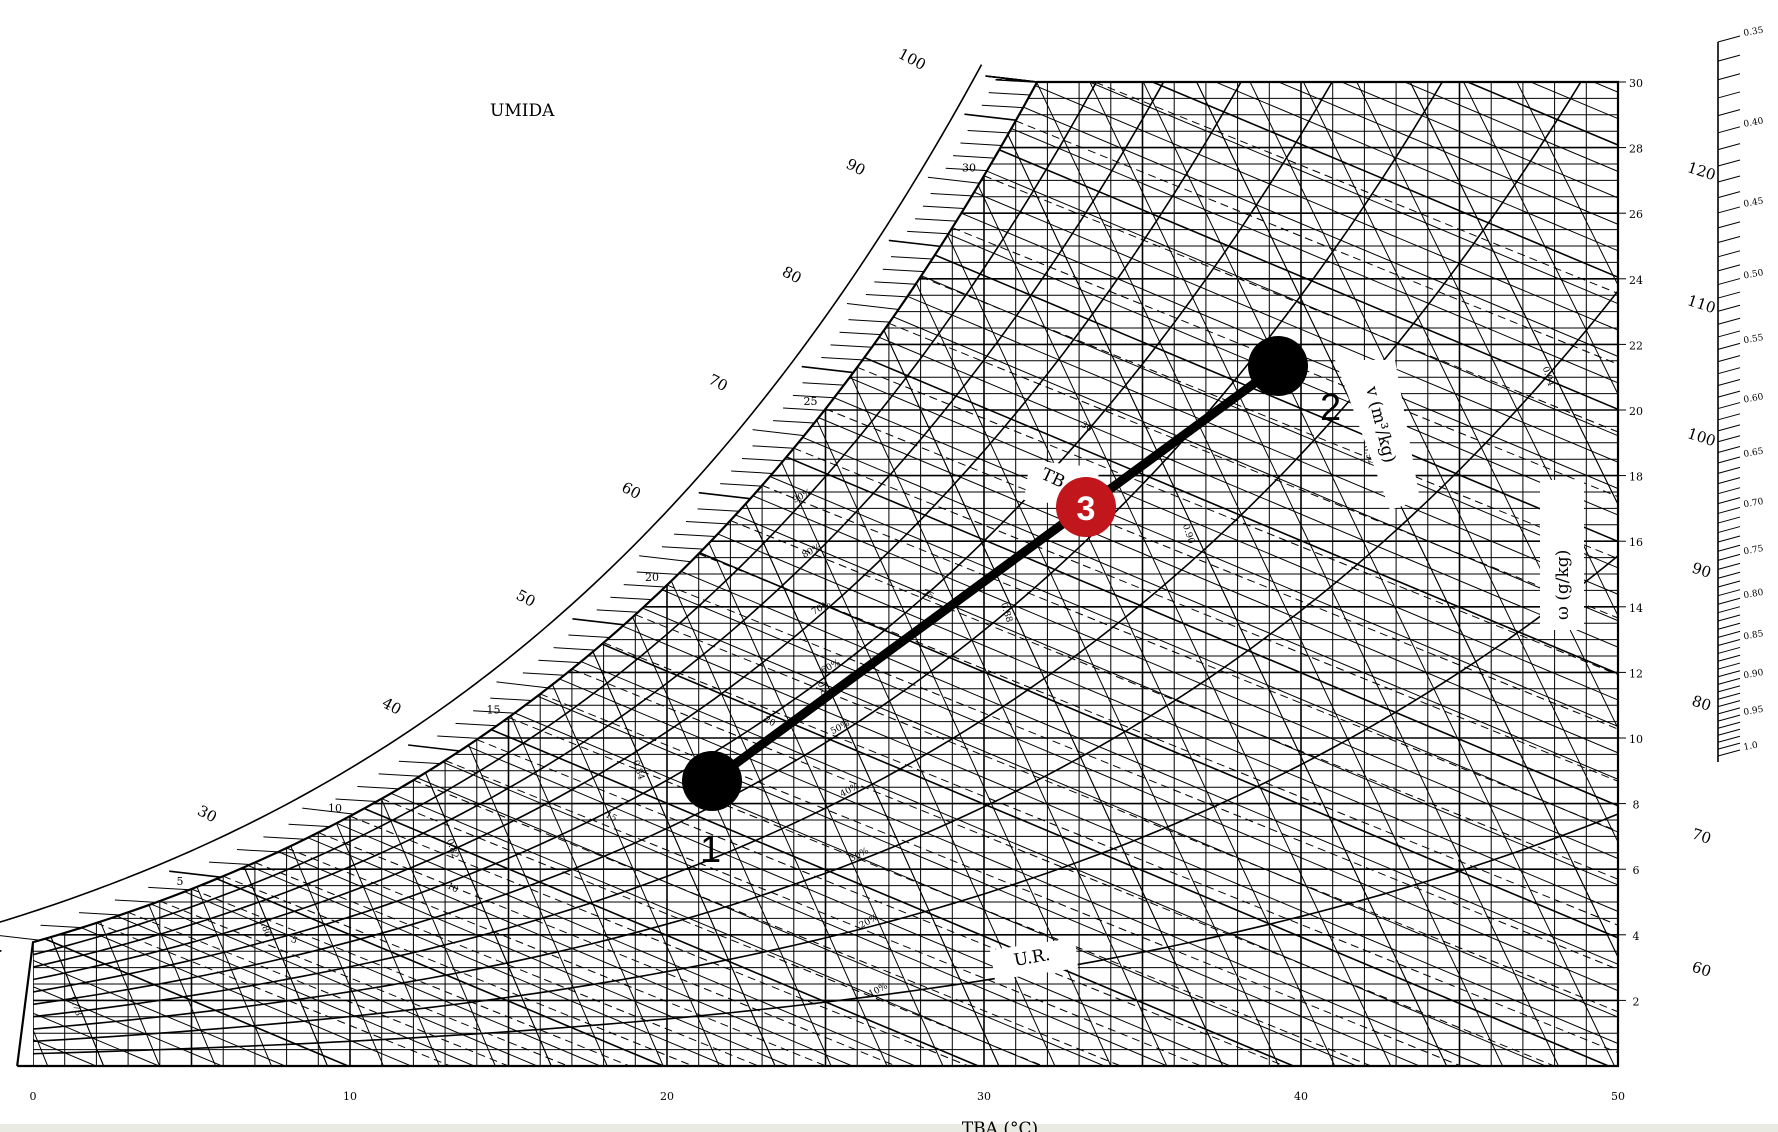  I want to click on y-tick-label: 12, so click(1636, 673).